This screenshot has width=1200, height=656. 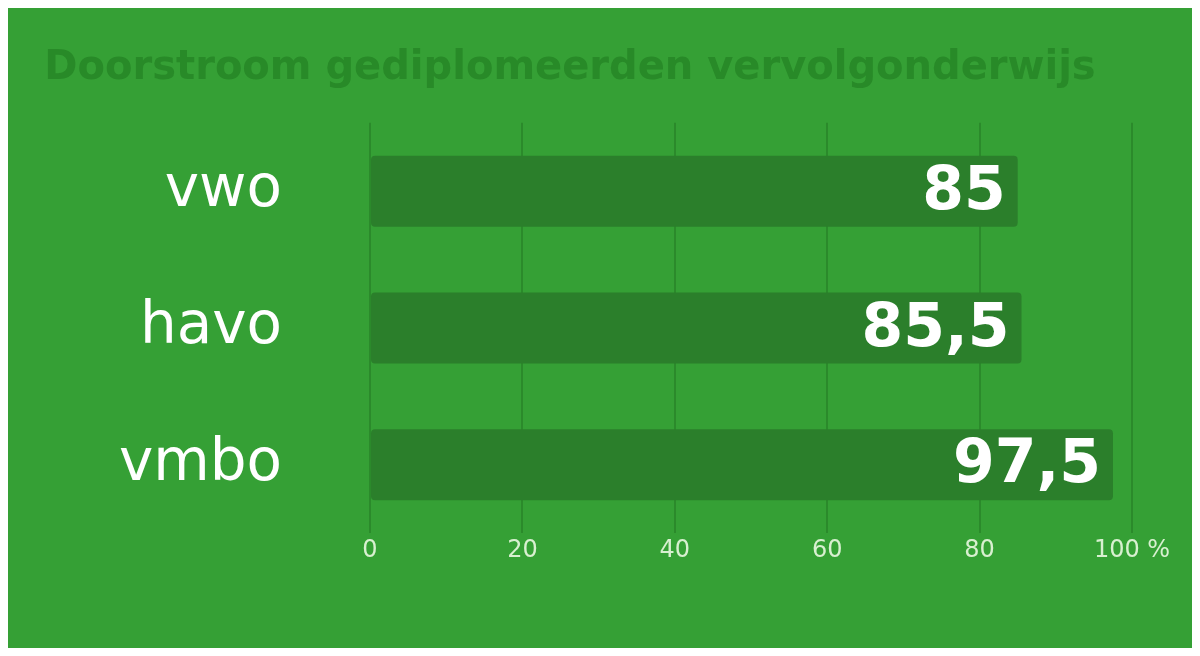 What do you see at coordinates (370, 548) in the screenshot?
I see `x-tick-label: 0` at bounding box center [370, 548].